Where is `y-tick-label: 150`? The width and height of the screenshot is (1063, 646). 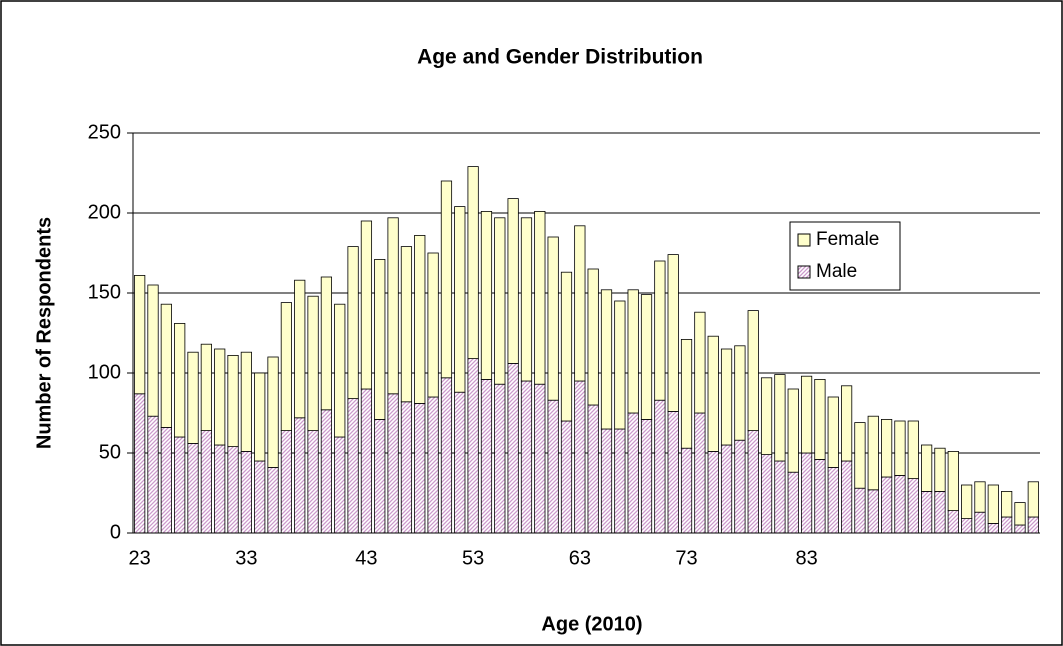 y-tick-label: 150 is located at coordinates (104, 292).